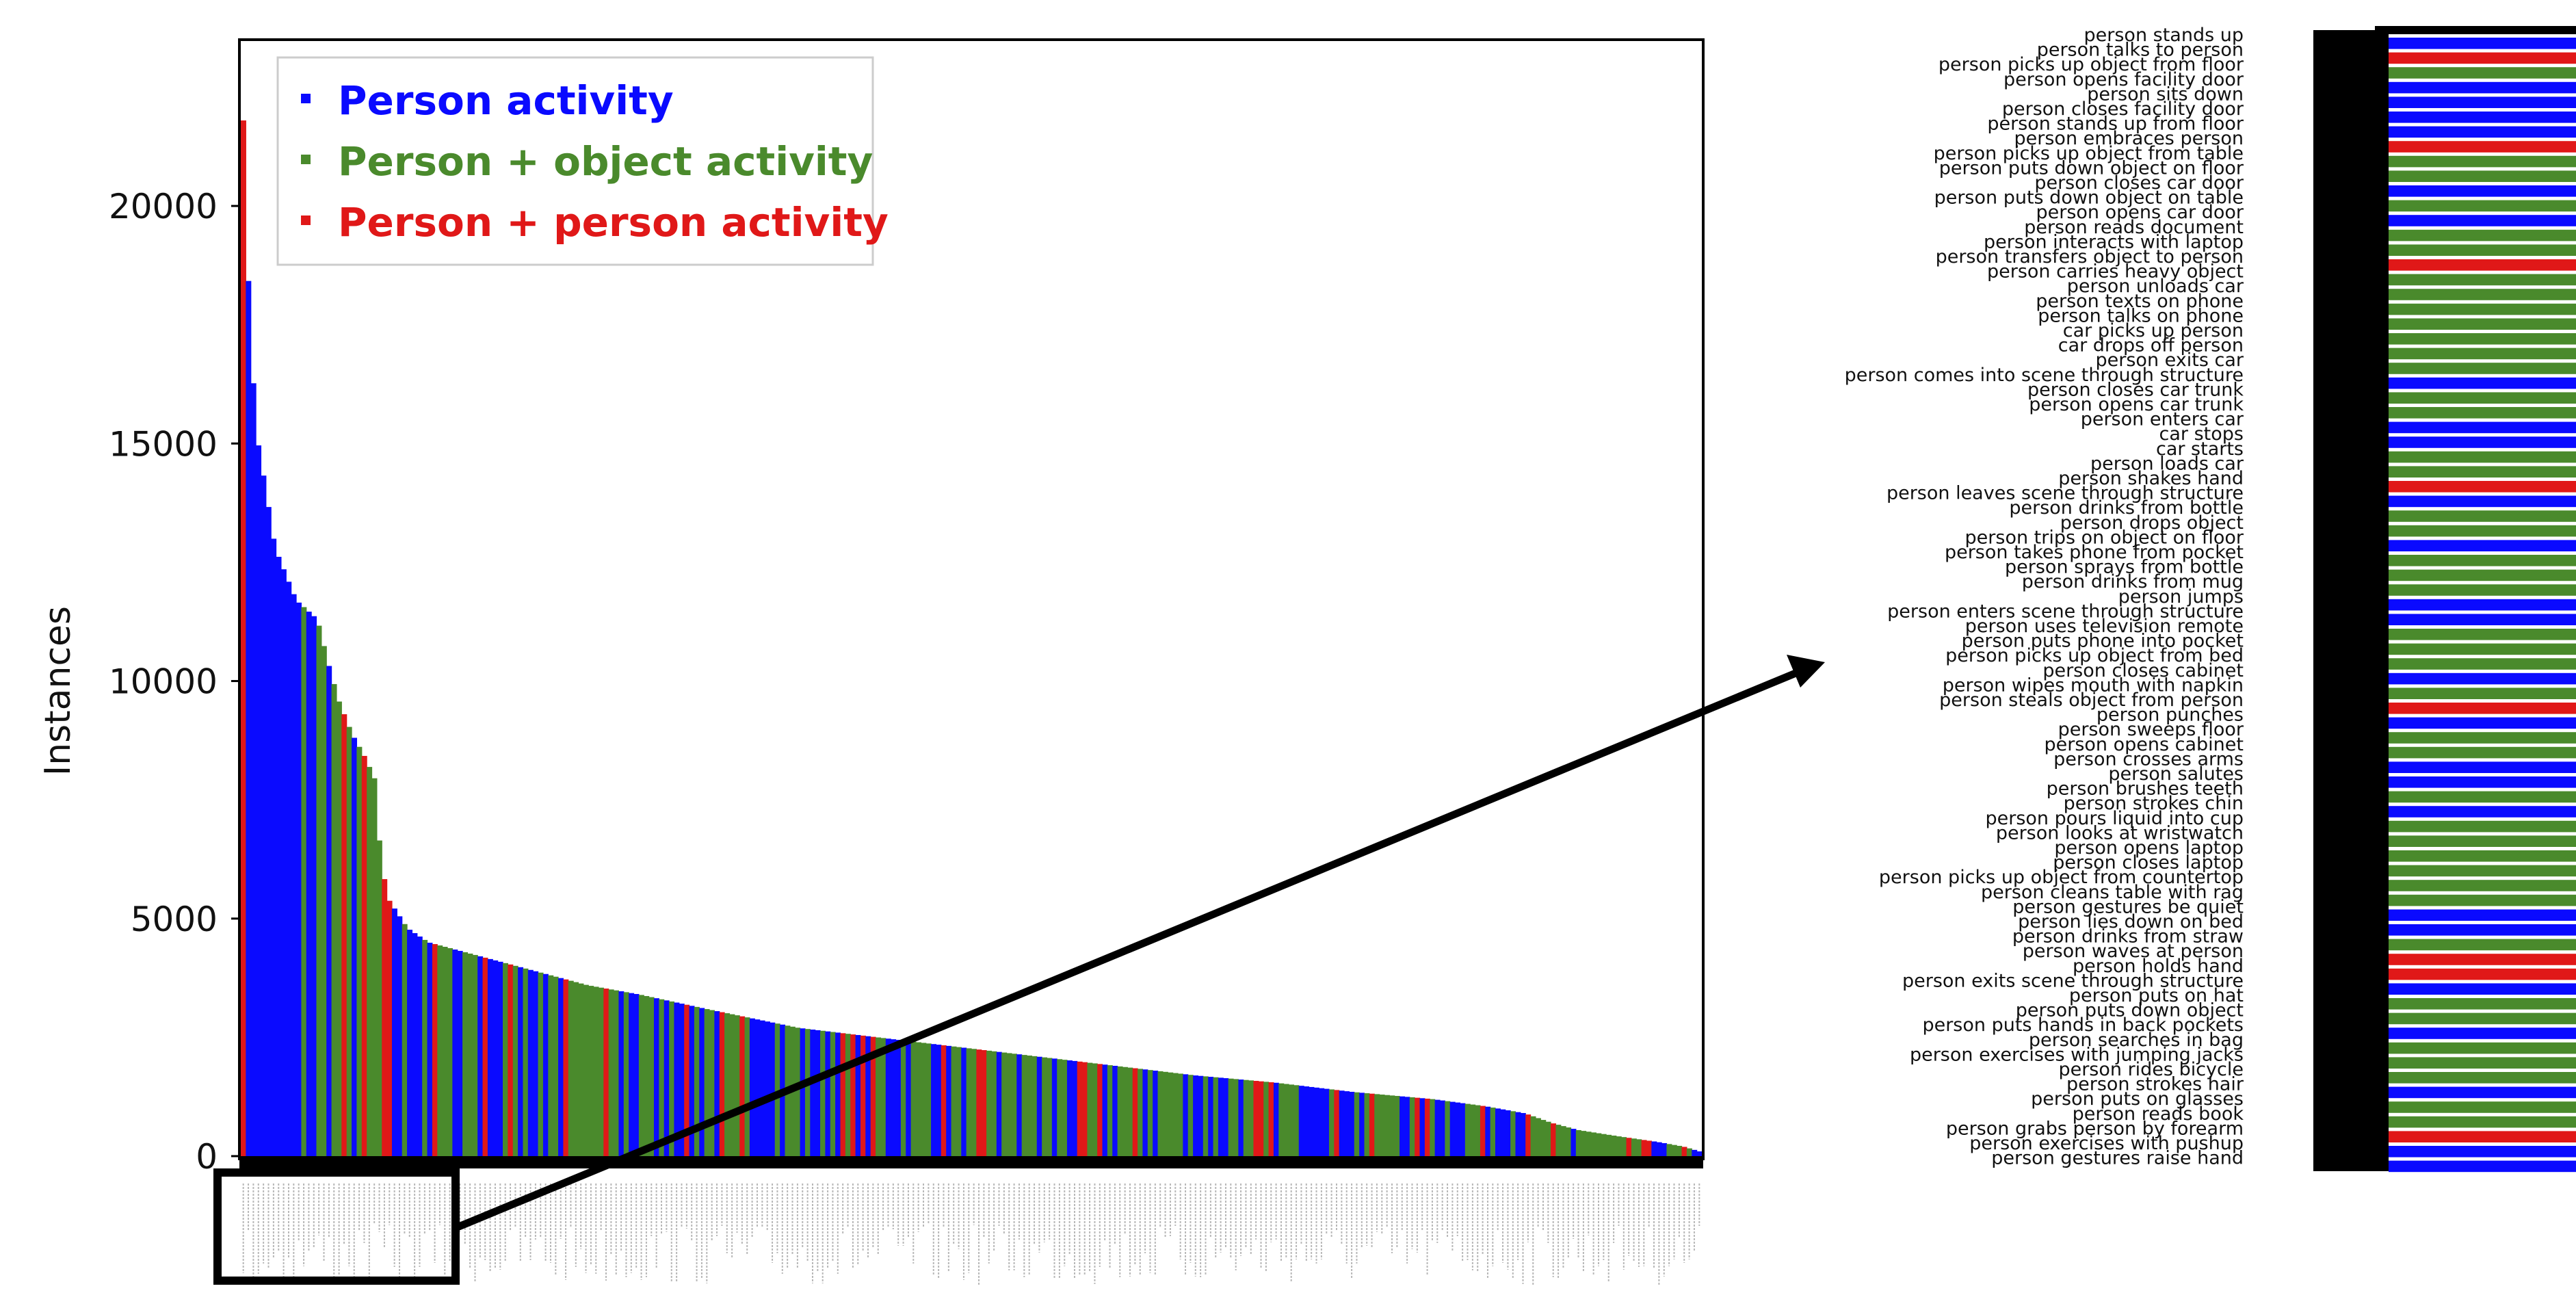 The width and height of the screenshot is (2576, 1308). What do you see at coordinates (2158, 1114) in the screenshot?
I see `zoom-category-label: person reads book` at bounding box center [2158, 1114].